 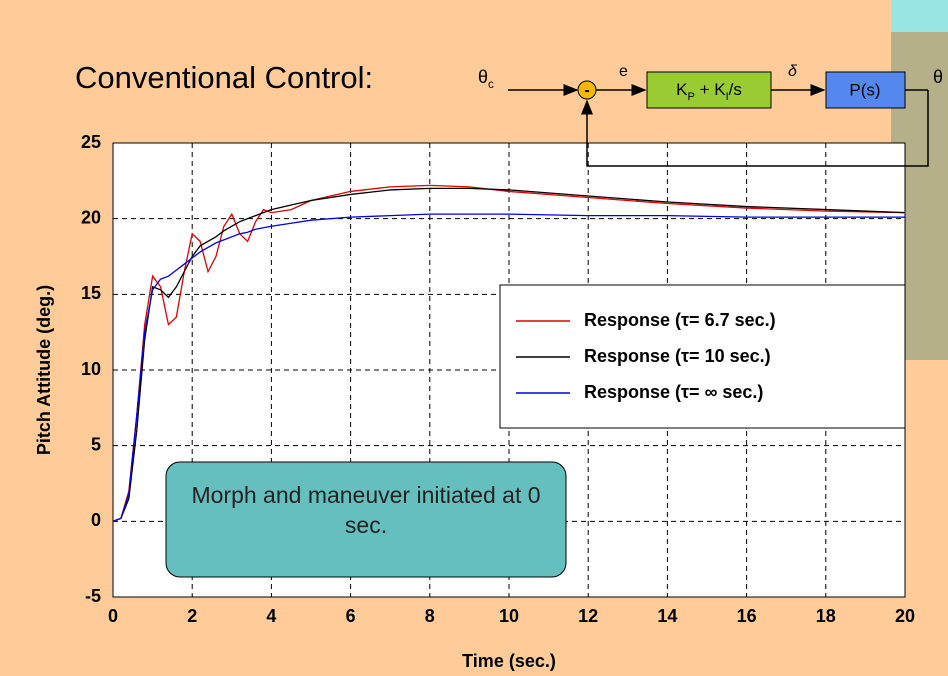 I want to click on delta-signal: δ, so click(x=793, y=71).